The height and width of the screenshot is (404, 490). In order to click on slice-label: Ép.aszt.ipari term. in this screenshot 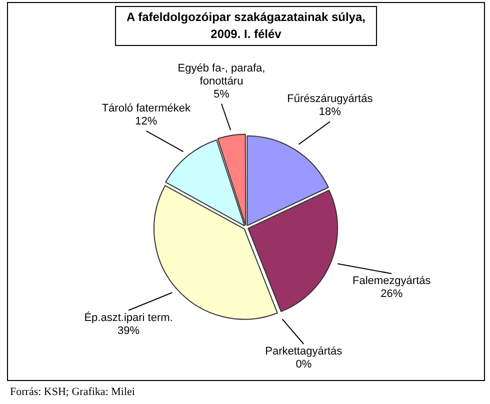, I will do `click(128, 317)`.